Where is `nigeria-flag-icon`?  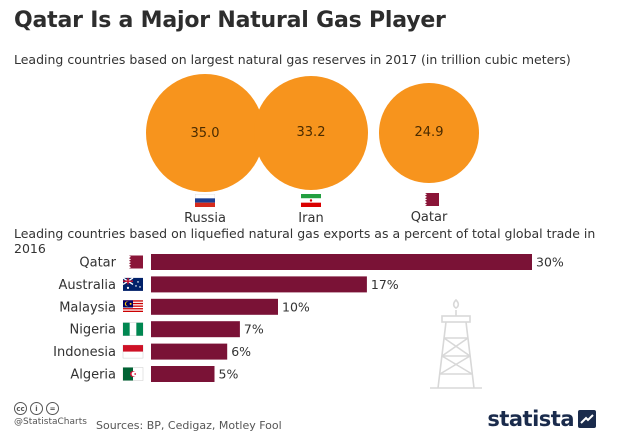 nigeria-flag-icon is located at coordinates (133, 329).